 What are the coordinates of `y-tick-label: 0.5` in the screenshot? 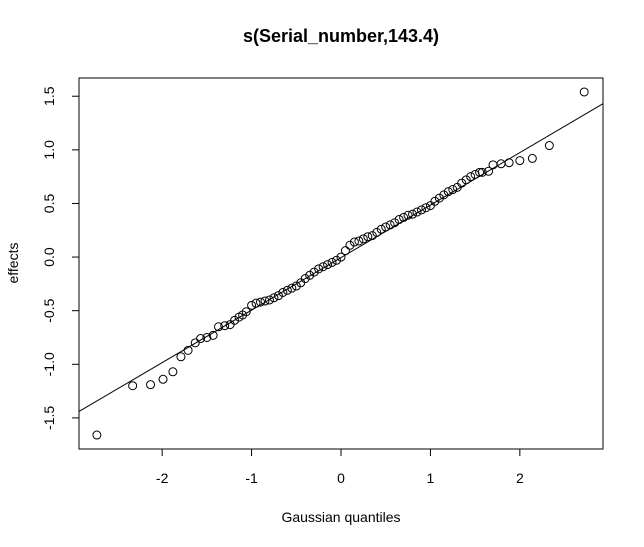 It's located at (49, 204).